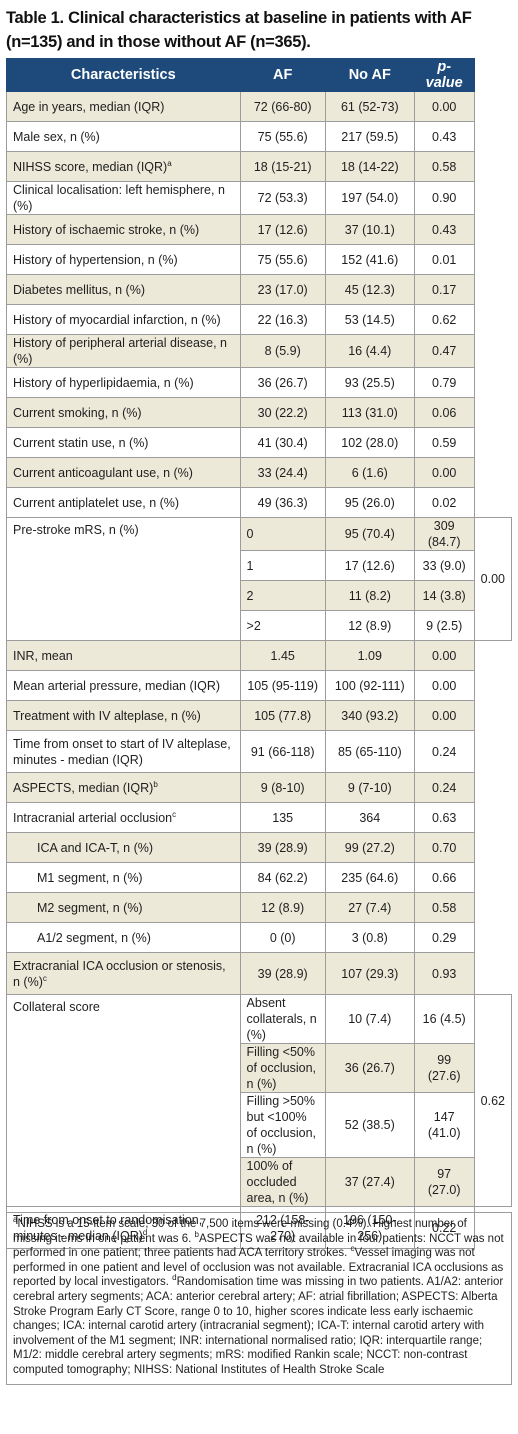 The image size is (518, 1434). What do you see at coordinates (369, 351) in the screenshot?
I see `no-af-value: 16 (4.4)` at bounding box center [369, 351].